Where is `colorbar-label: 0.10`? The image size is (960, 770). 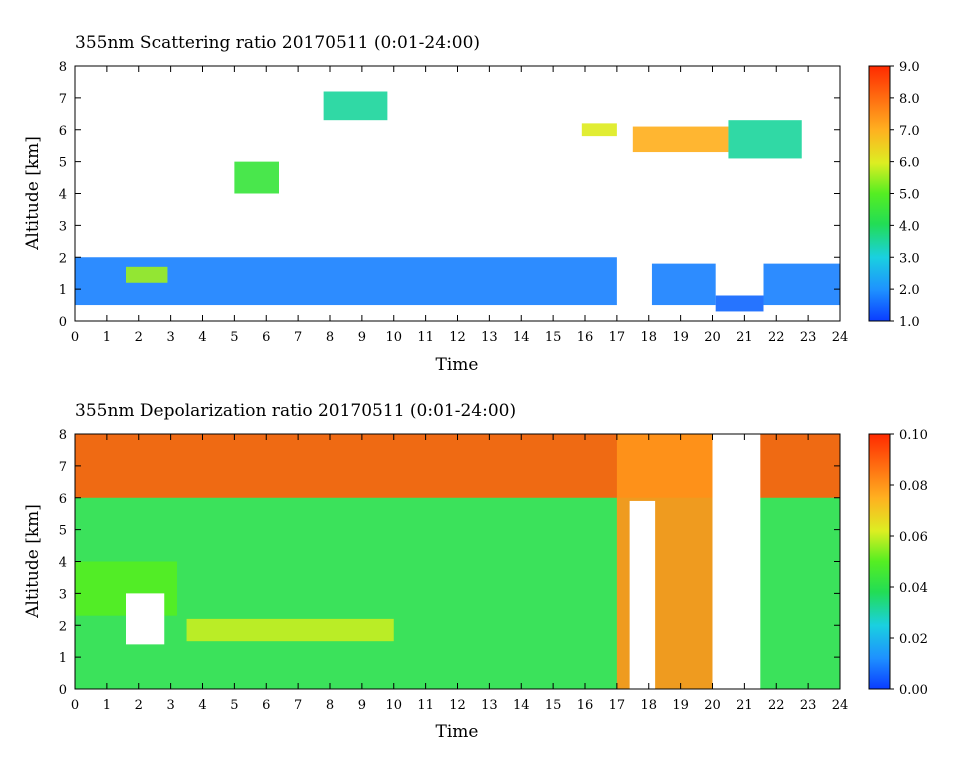 colorbar-label: 0.10 is located at coordinates (913, 435).